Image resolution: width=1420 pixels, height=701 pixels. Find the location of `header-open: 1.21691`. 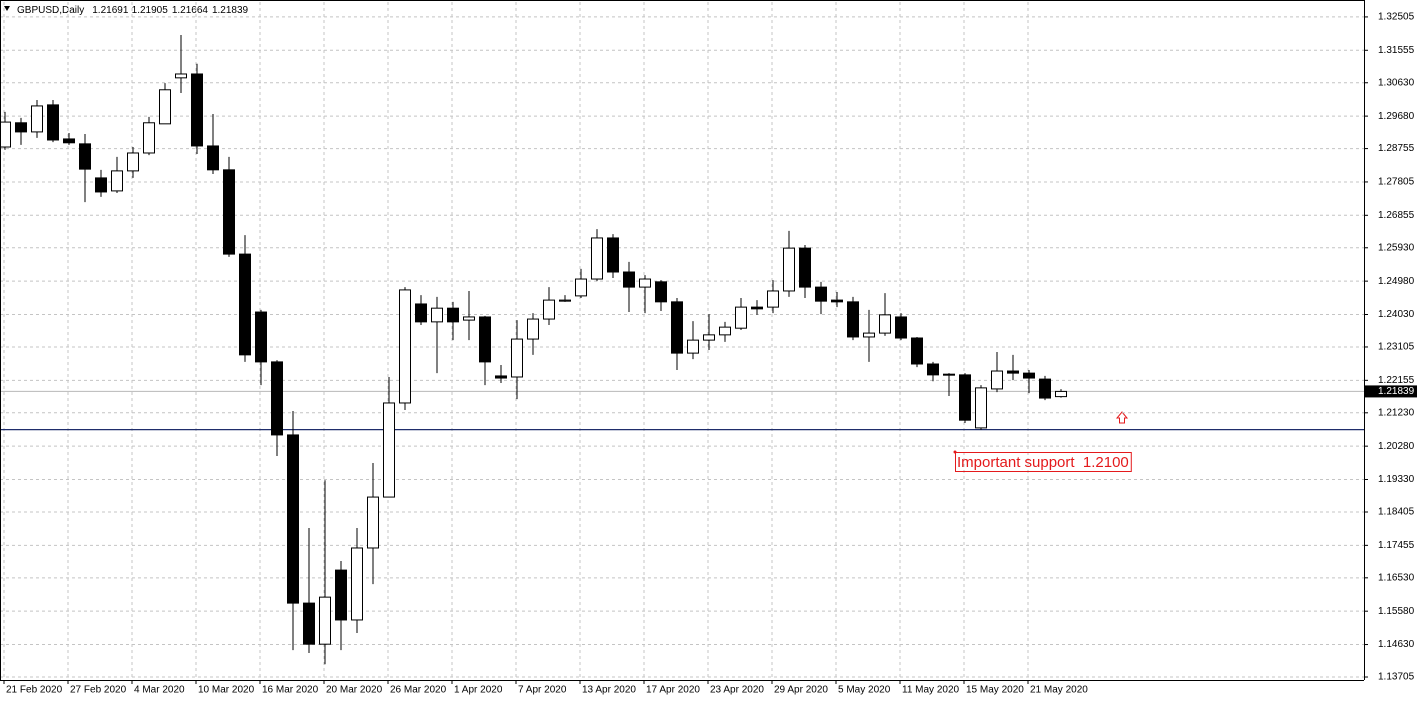

header-open: 1.21691 is located at coordinates (110, 10).